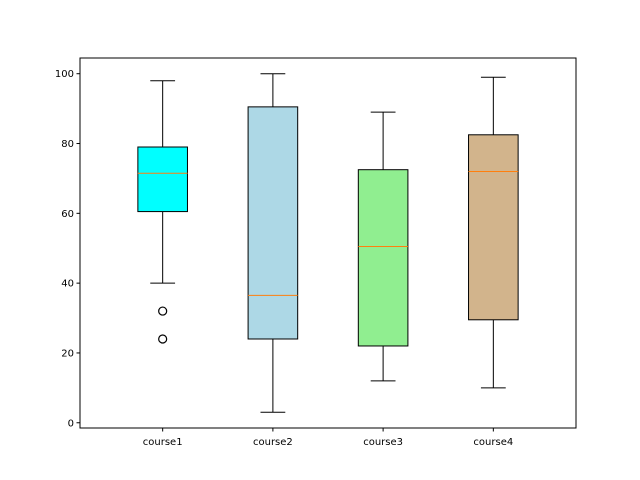  I want to click on box-course2, so click(273, 243).